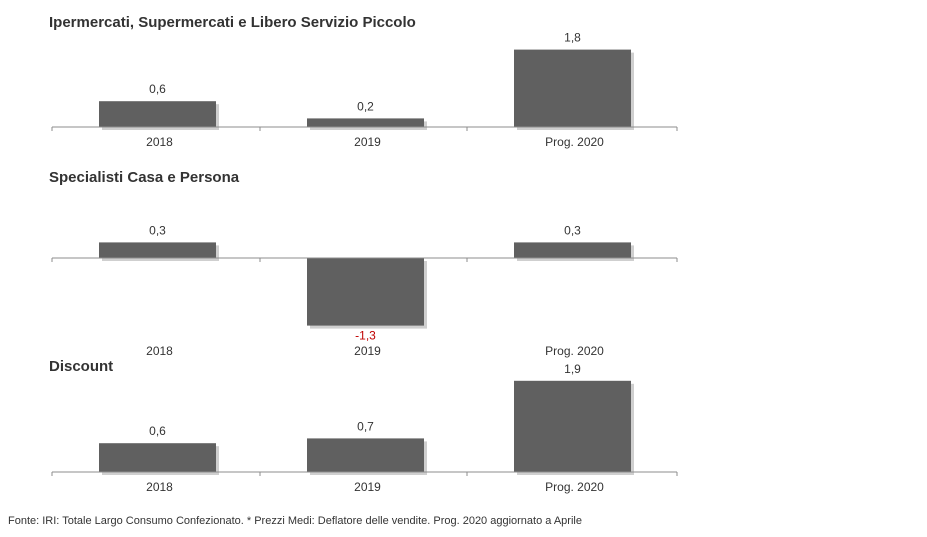 The height and width of the screenshot is (537, 927). I want to click on panel-title: Specialisti Casa e Persona, so click(144, 177).